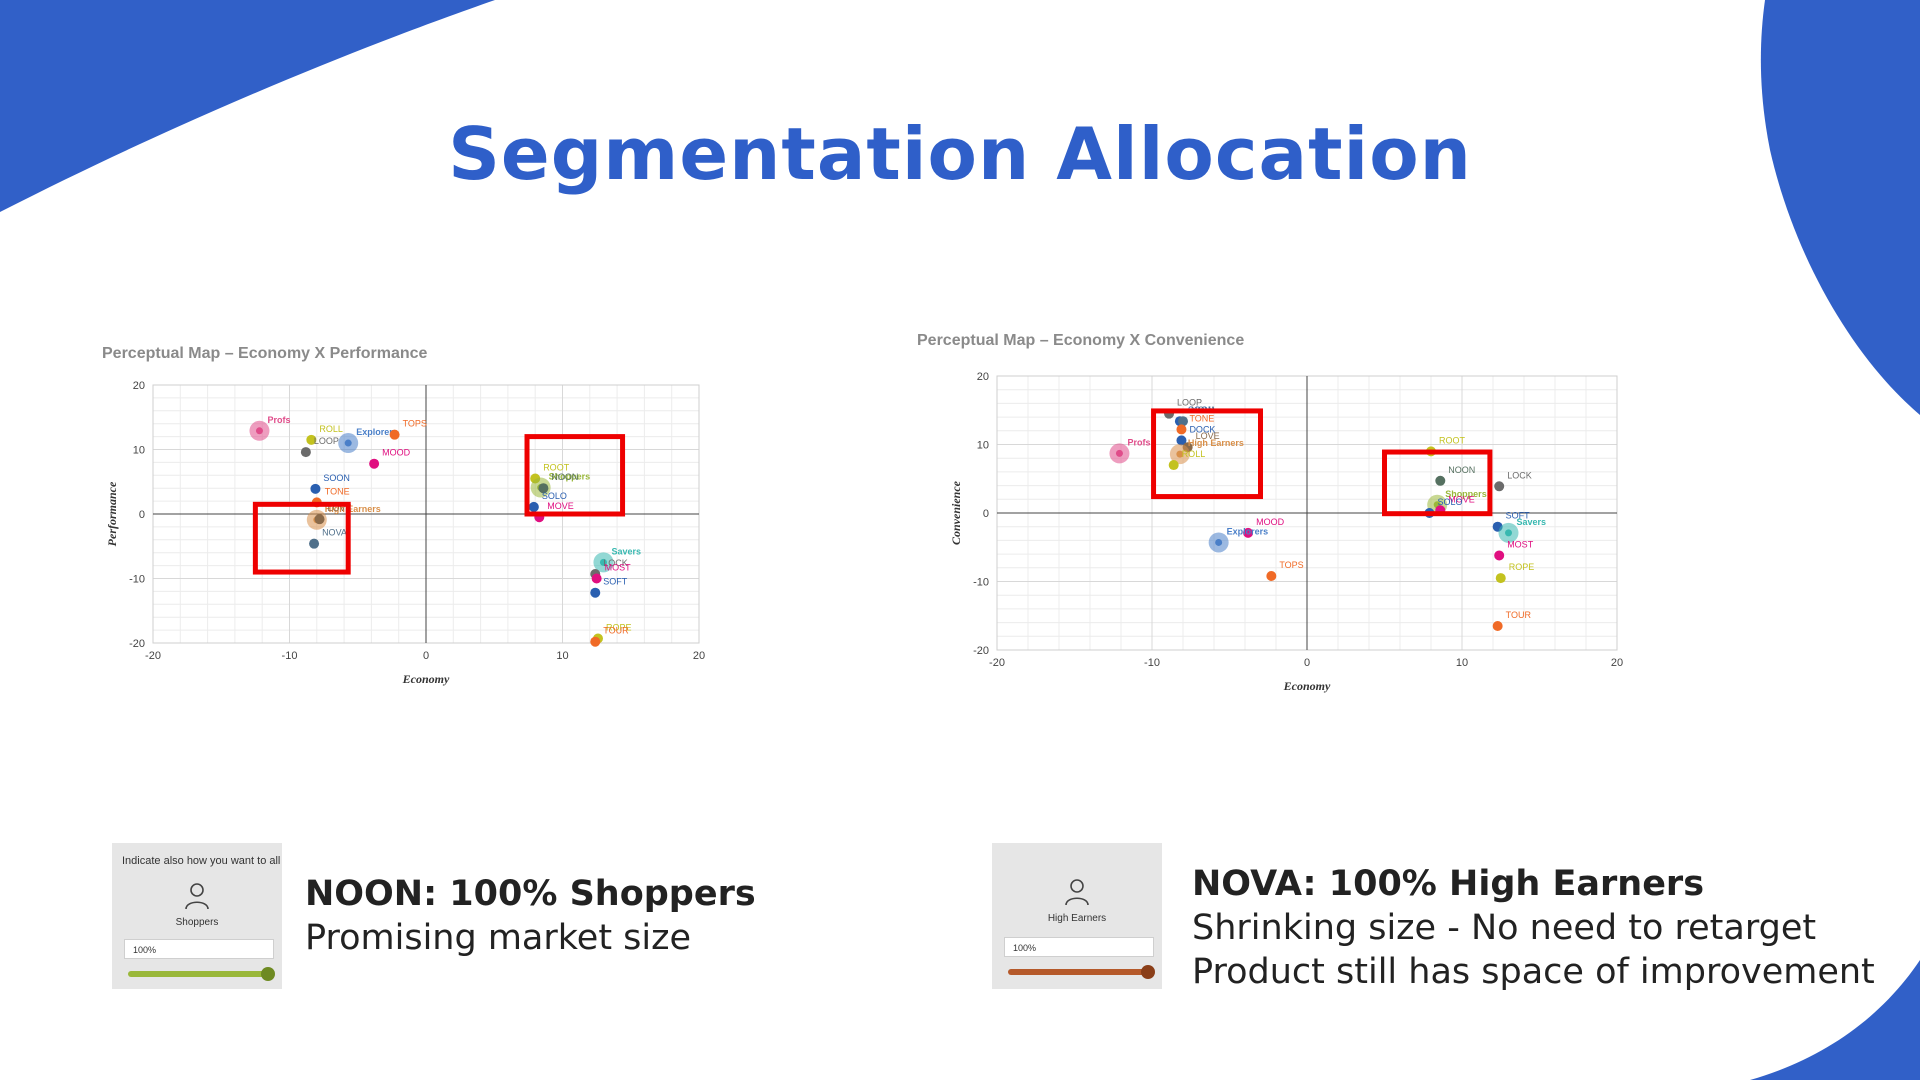  I want to click on data-point: NOON, so click(1455, 475).